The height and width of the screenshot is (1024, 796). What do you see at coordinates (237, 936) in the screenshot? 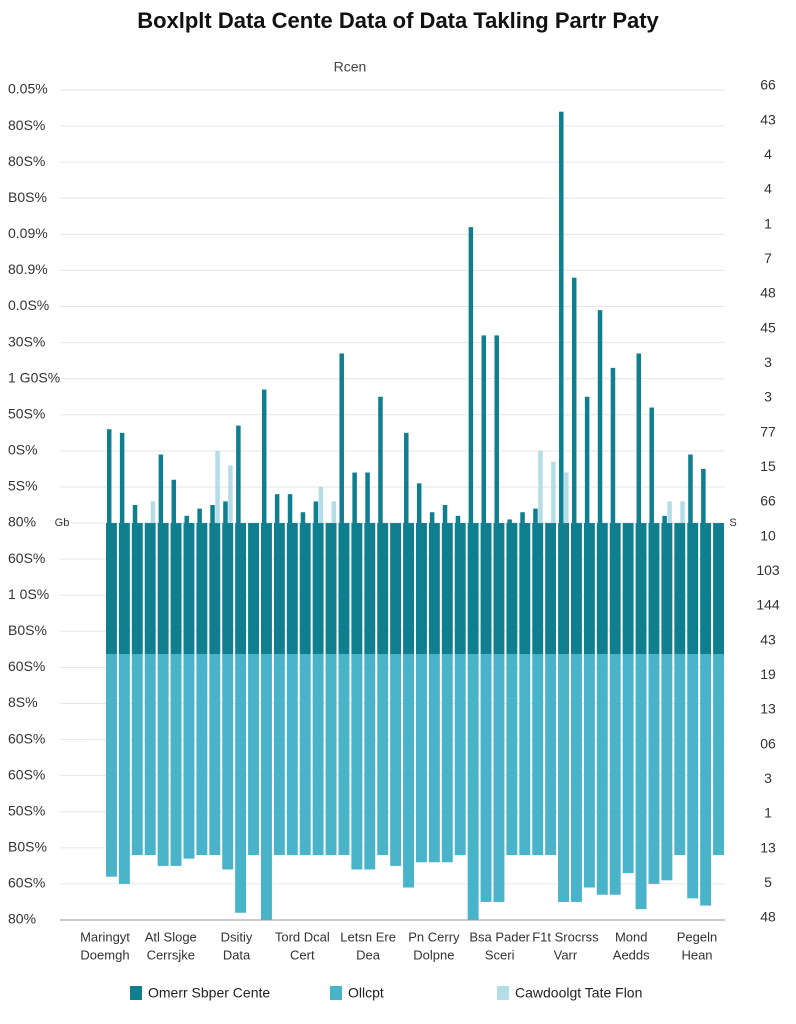
I see `x-group-label: Dsitiy` at bounding box center [237, 936].